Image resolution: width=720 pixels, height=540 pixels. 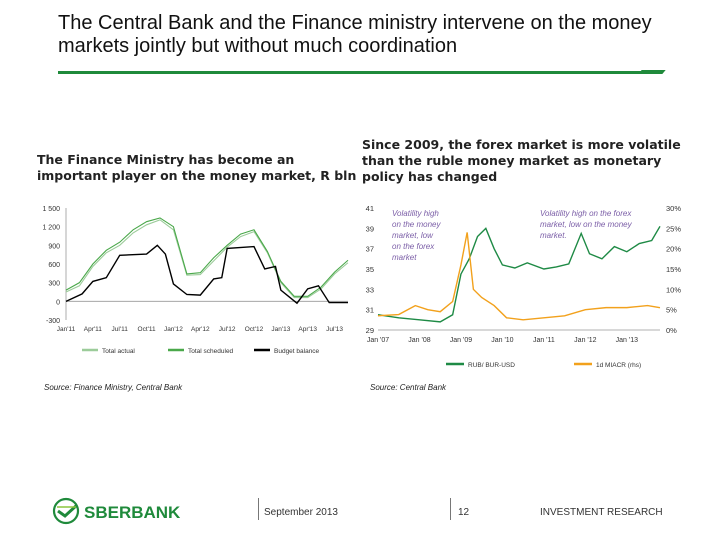 I want to click on y-tick-label: -300, so click(x=53, y=321).